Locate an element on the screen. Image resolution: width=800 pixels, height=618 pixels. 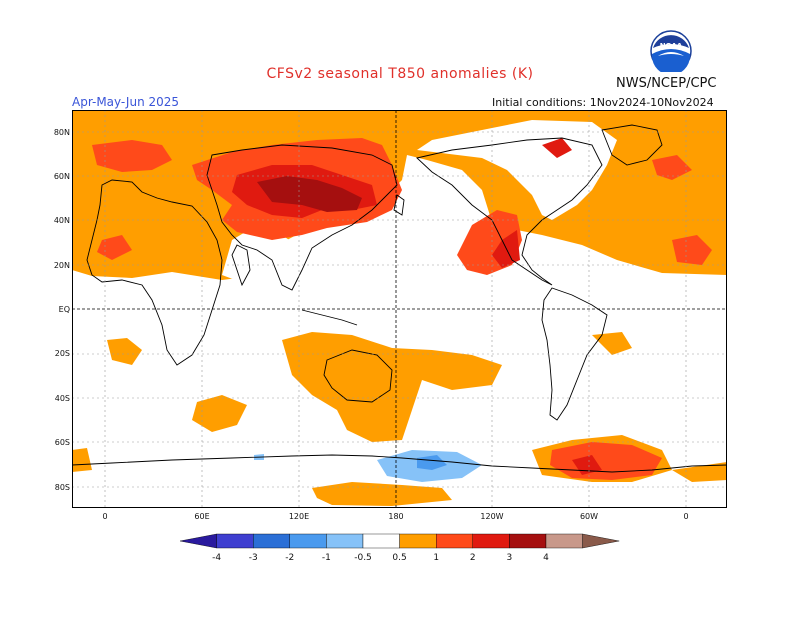
colorbar-label: -3 is located at coordinates (253, 558).